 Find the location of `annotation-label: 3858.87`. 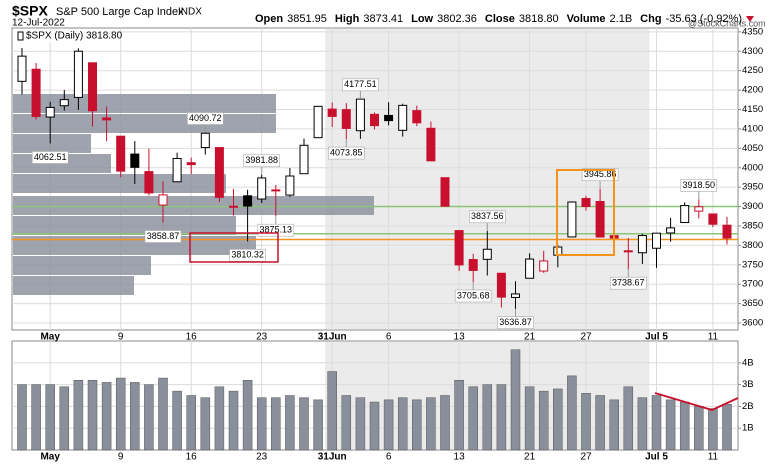

annotation-label: 3858.87 is located at coordinates (163, 236).